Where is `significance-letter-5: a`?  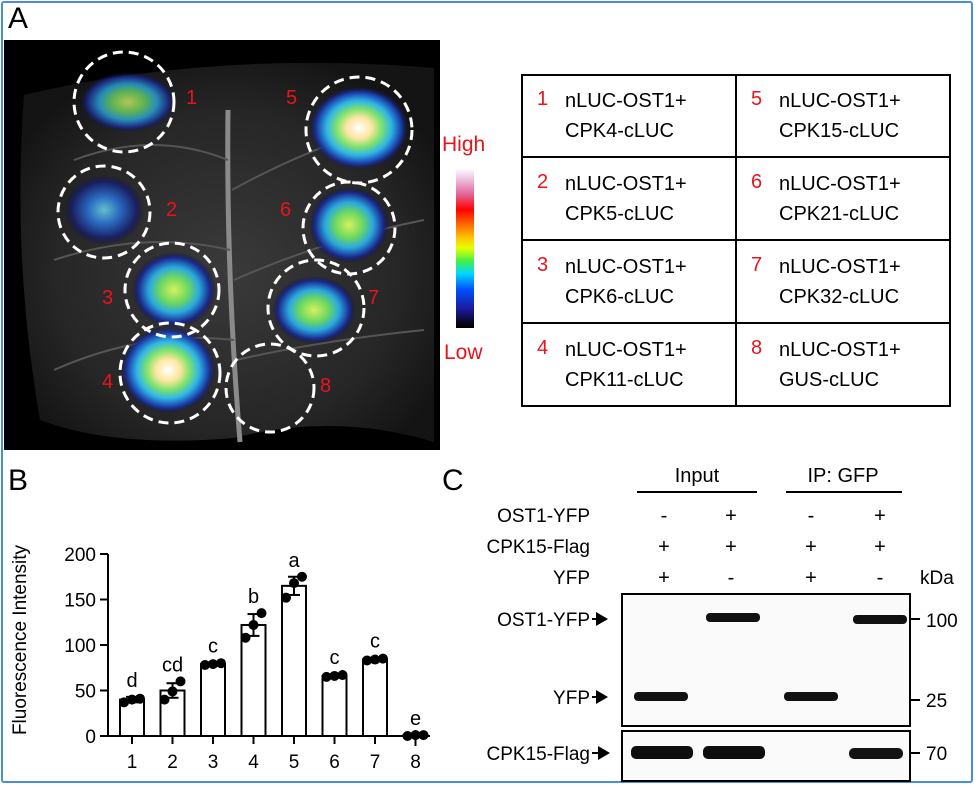 significance-letter-5: a is located at coordinates (294, 561).